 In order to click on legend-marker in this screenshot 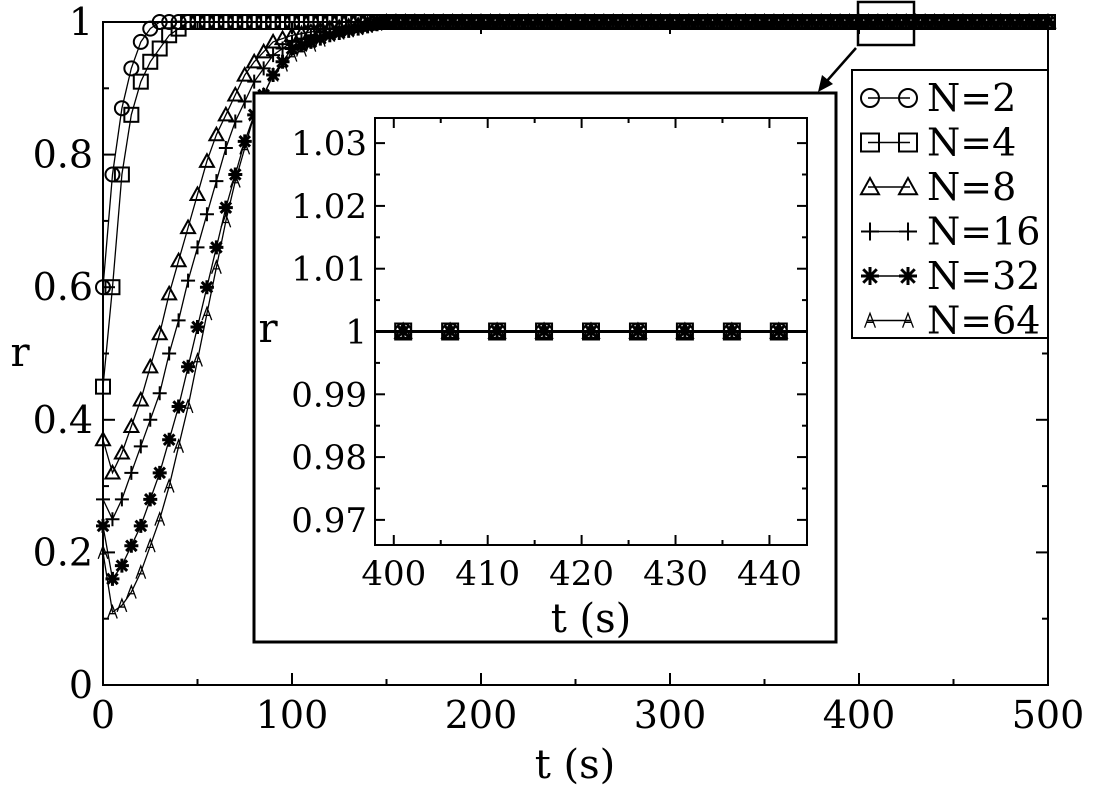, I will do `click(870, 98)`.